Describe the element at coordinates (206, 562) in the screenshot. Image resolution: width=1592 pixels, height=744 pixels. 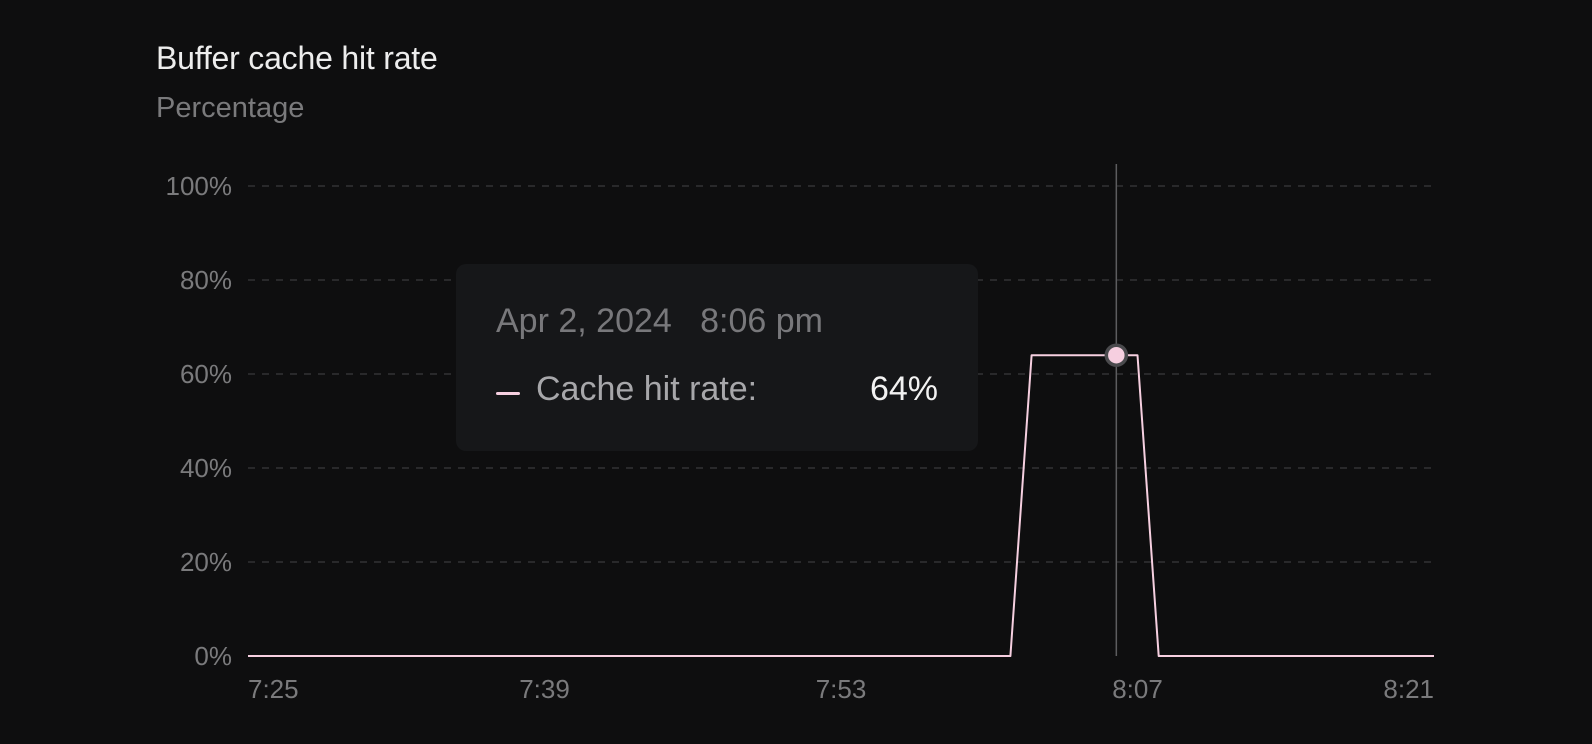
I see `y-tick-label: 20%` at that location.